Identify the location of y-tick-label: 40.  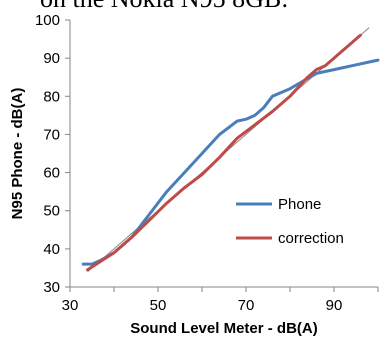
(51, 249).